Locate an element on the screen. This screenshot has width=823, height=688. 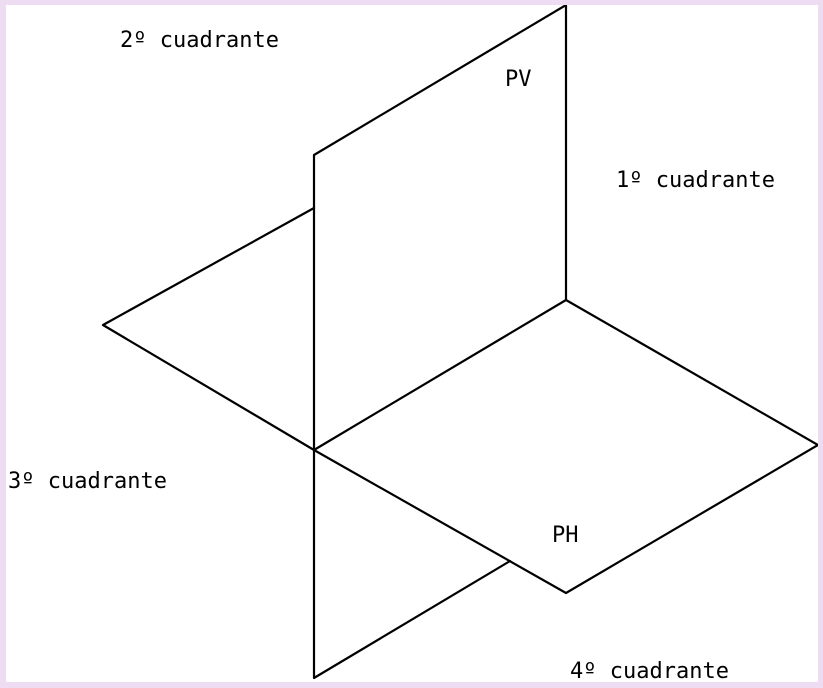
second-quadrant-label: 2º cuadrante is located at coordinates (199, 40).